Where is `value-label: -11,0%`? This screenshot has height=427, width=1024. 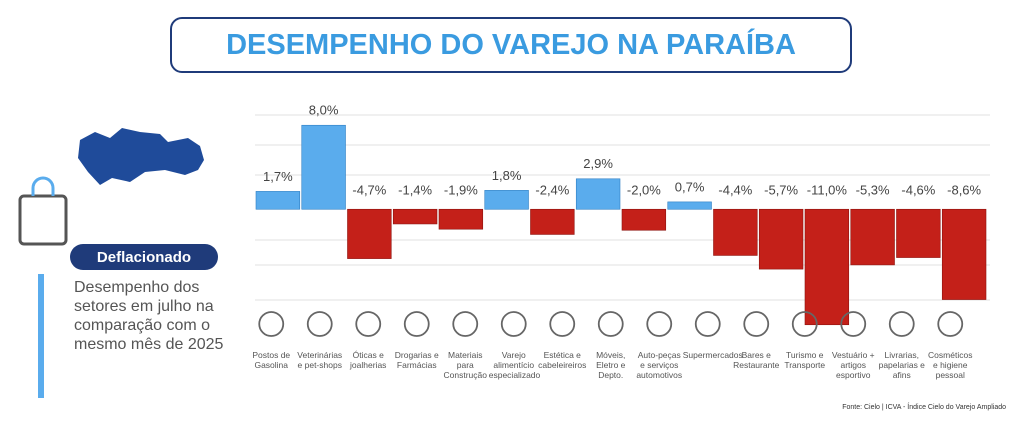 value-label: -11,0% is located at coordinates (827, 190).